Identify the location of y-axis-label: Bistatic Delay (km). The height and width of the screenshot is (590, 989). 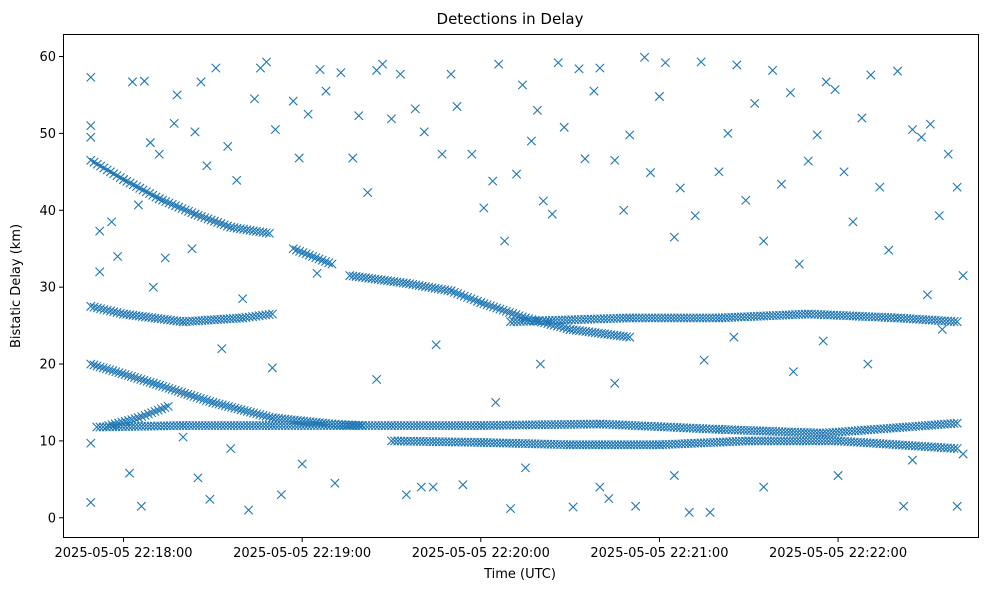
(16, 286).